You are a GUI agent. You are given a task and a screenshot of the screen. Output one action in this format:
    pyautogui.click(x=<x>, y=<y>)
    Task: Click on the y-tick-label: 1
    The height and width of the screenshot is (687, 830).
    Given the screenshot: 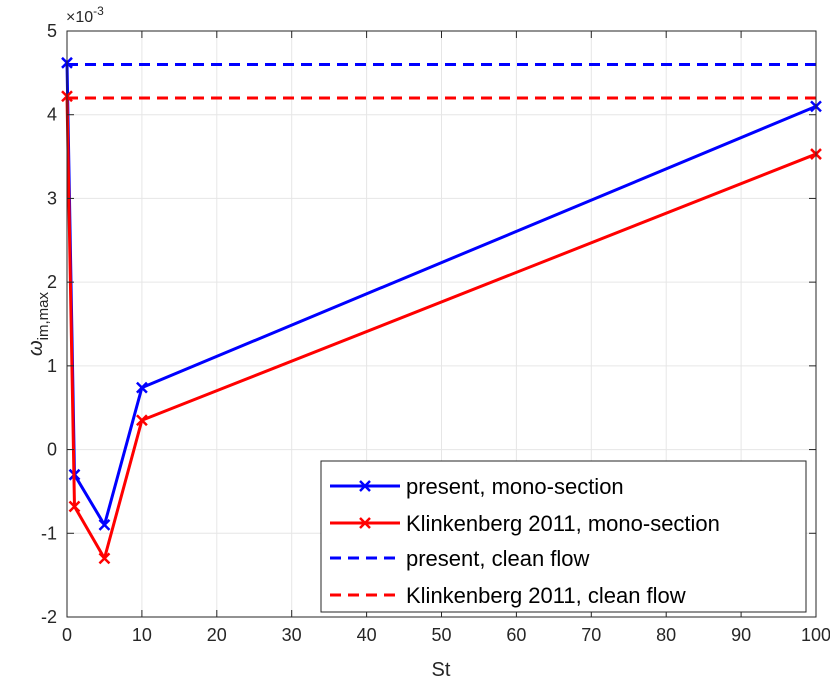 What is the action you would take?
    pyautogui.click(x=52, y=366)
    